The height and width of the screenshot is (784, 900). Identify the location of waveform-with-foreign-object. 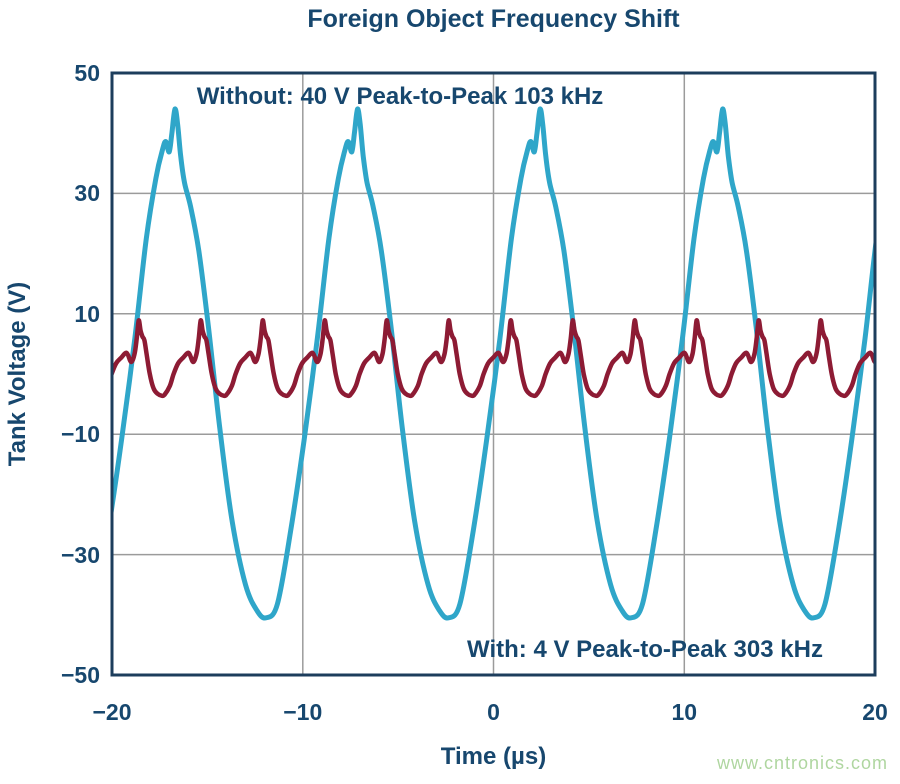
(493, 358).